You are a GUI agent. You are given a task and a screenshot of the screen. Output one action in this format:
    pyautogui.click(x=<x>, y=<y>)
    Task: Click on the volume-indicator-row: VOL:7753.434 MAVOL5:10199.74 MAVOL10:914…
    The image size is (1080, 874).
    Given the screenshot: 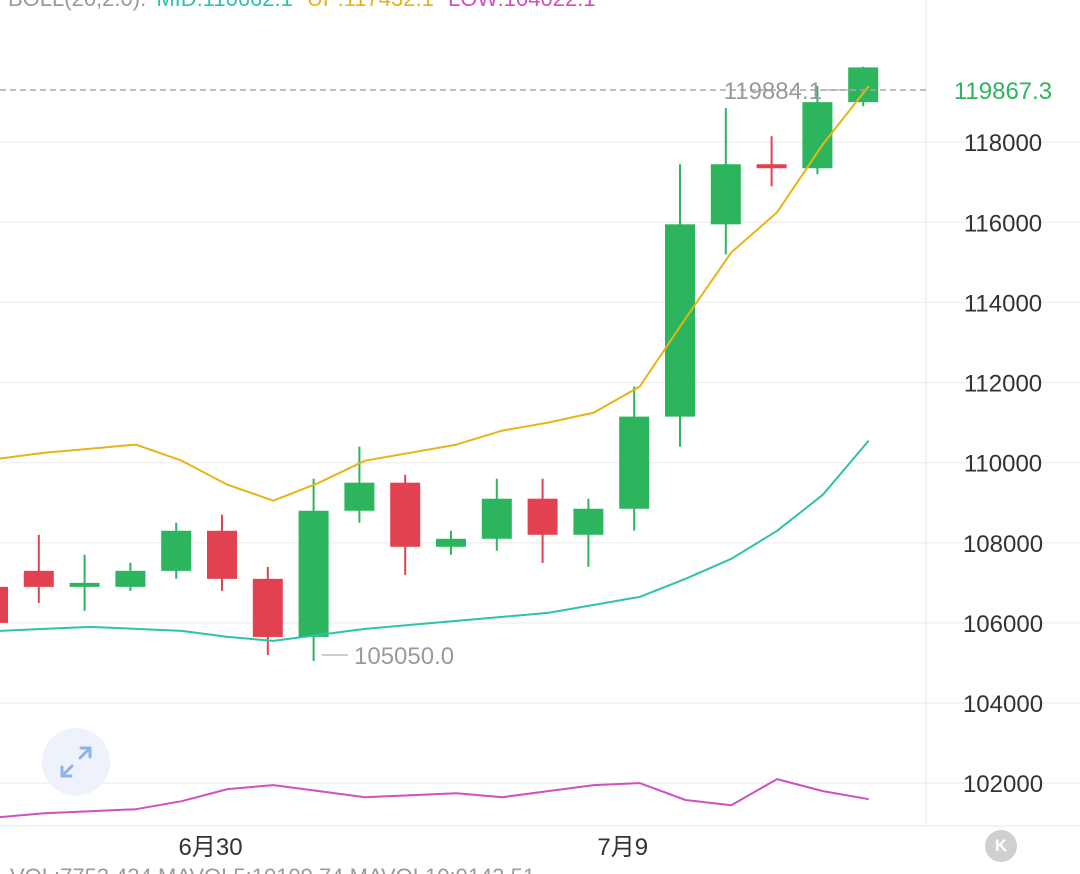 What is the action you would take?
    pyautogui.click(x=272, y=869)
    